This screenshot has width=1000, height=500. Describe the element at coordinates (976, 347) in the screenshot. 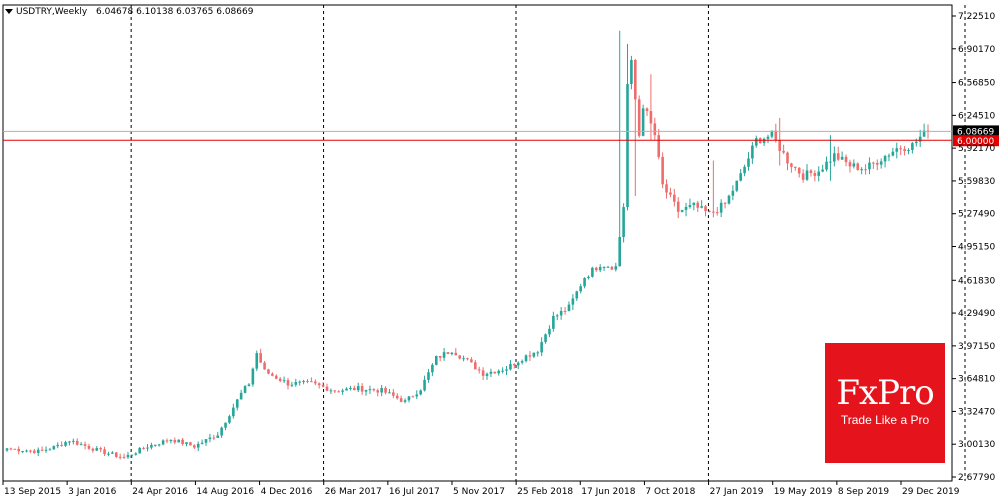

I see `y-tick-label: 3.97150` at that location.